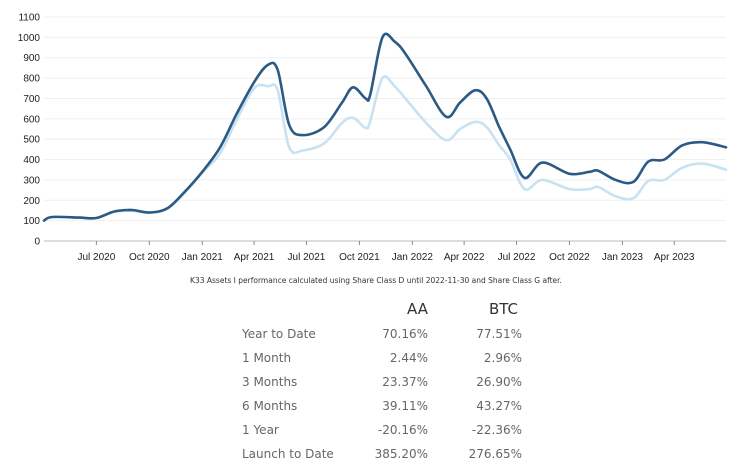  I want to click on y-tick-label: 300, so click(31, 180).